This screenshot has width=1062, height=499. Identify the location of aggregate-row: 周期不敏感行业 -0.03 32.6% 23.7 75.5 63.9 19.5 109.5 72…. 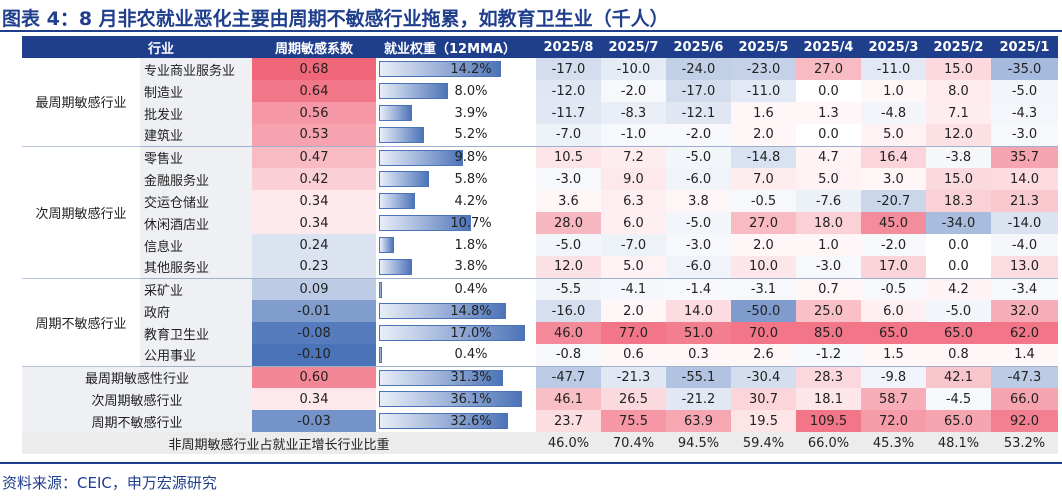
(540, 421).